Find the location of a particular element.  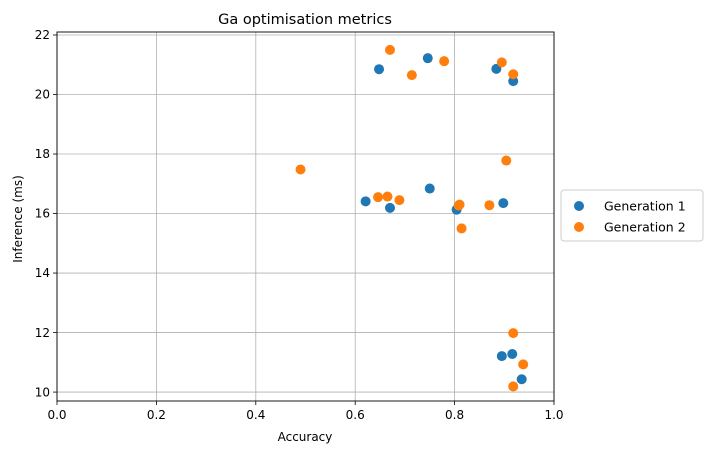

legend: Generation 1 Generation 2 is located at coordinates (632, 215).